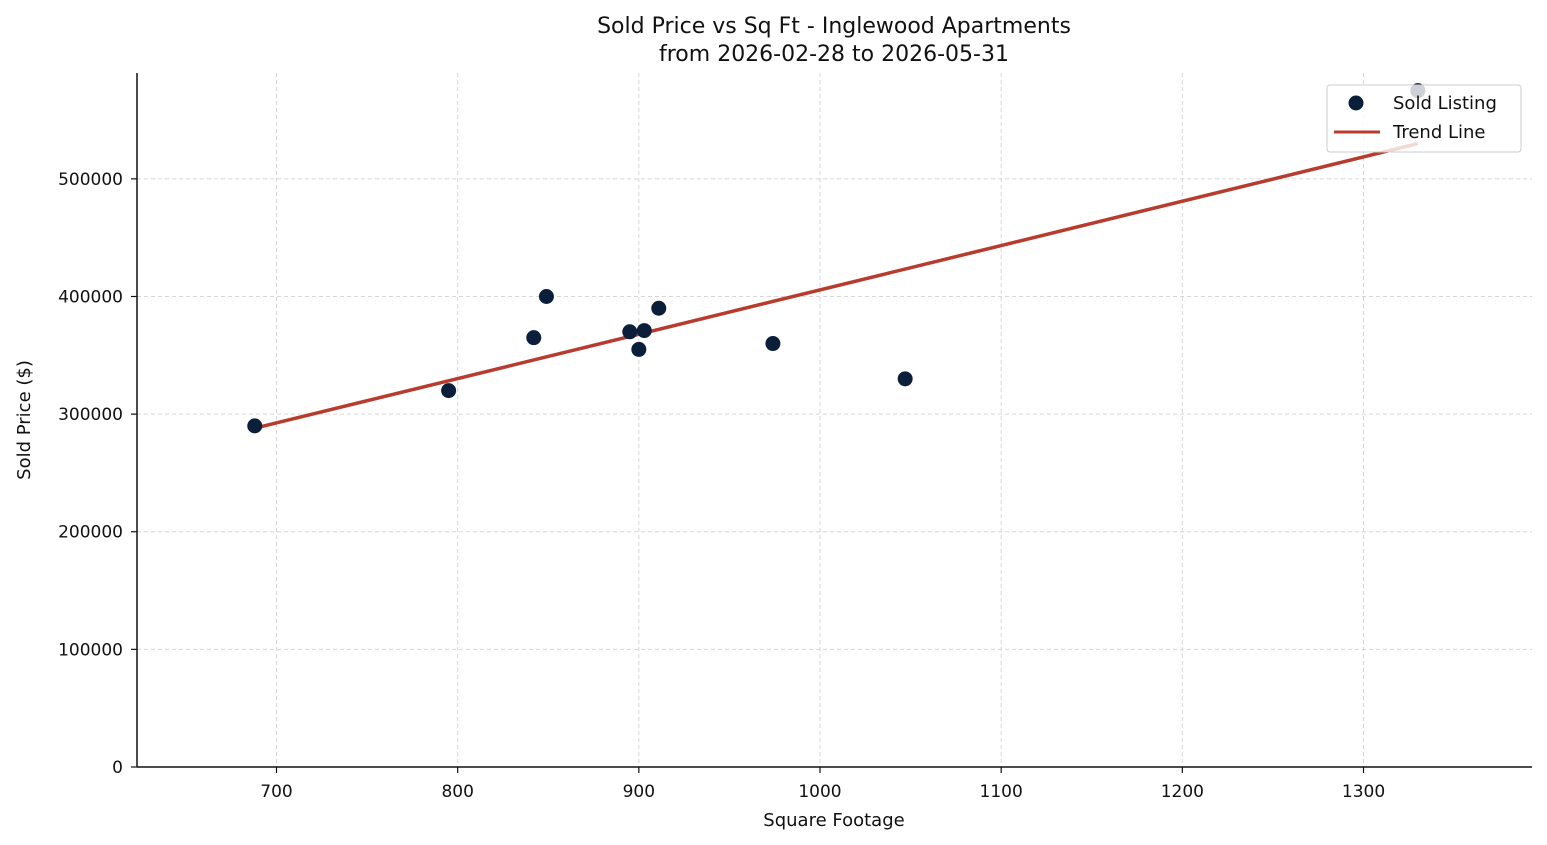 This screenshot has height=845, width=1547. I want to click on x-tick-label: 1200, so click(1182, 792).